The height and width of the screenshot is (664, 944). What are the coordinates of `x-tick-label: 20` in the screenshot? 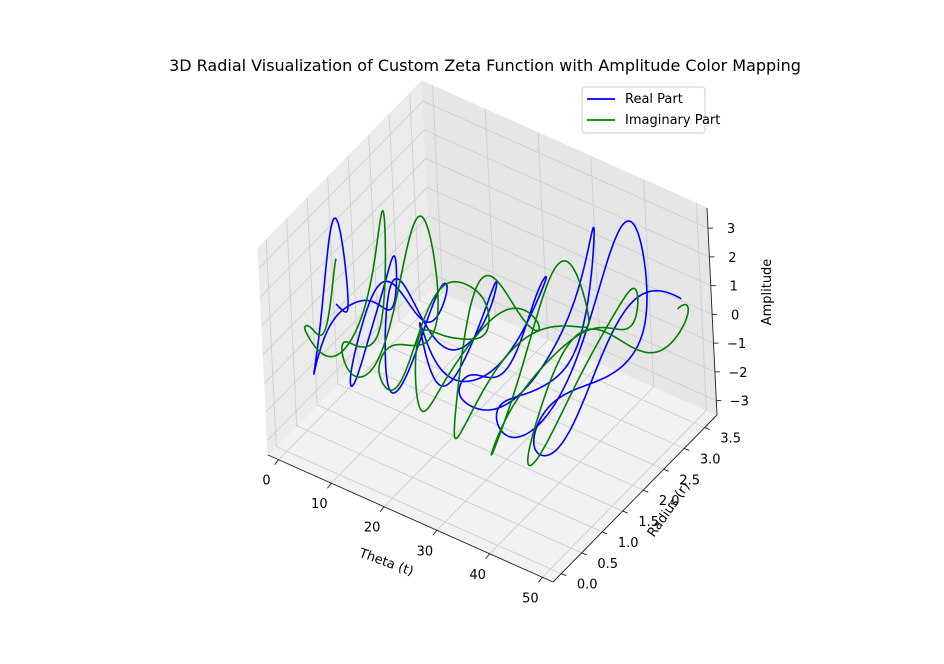 It's located at (372, 528).